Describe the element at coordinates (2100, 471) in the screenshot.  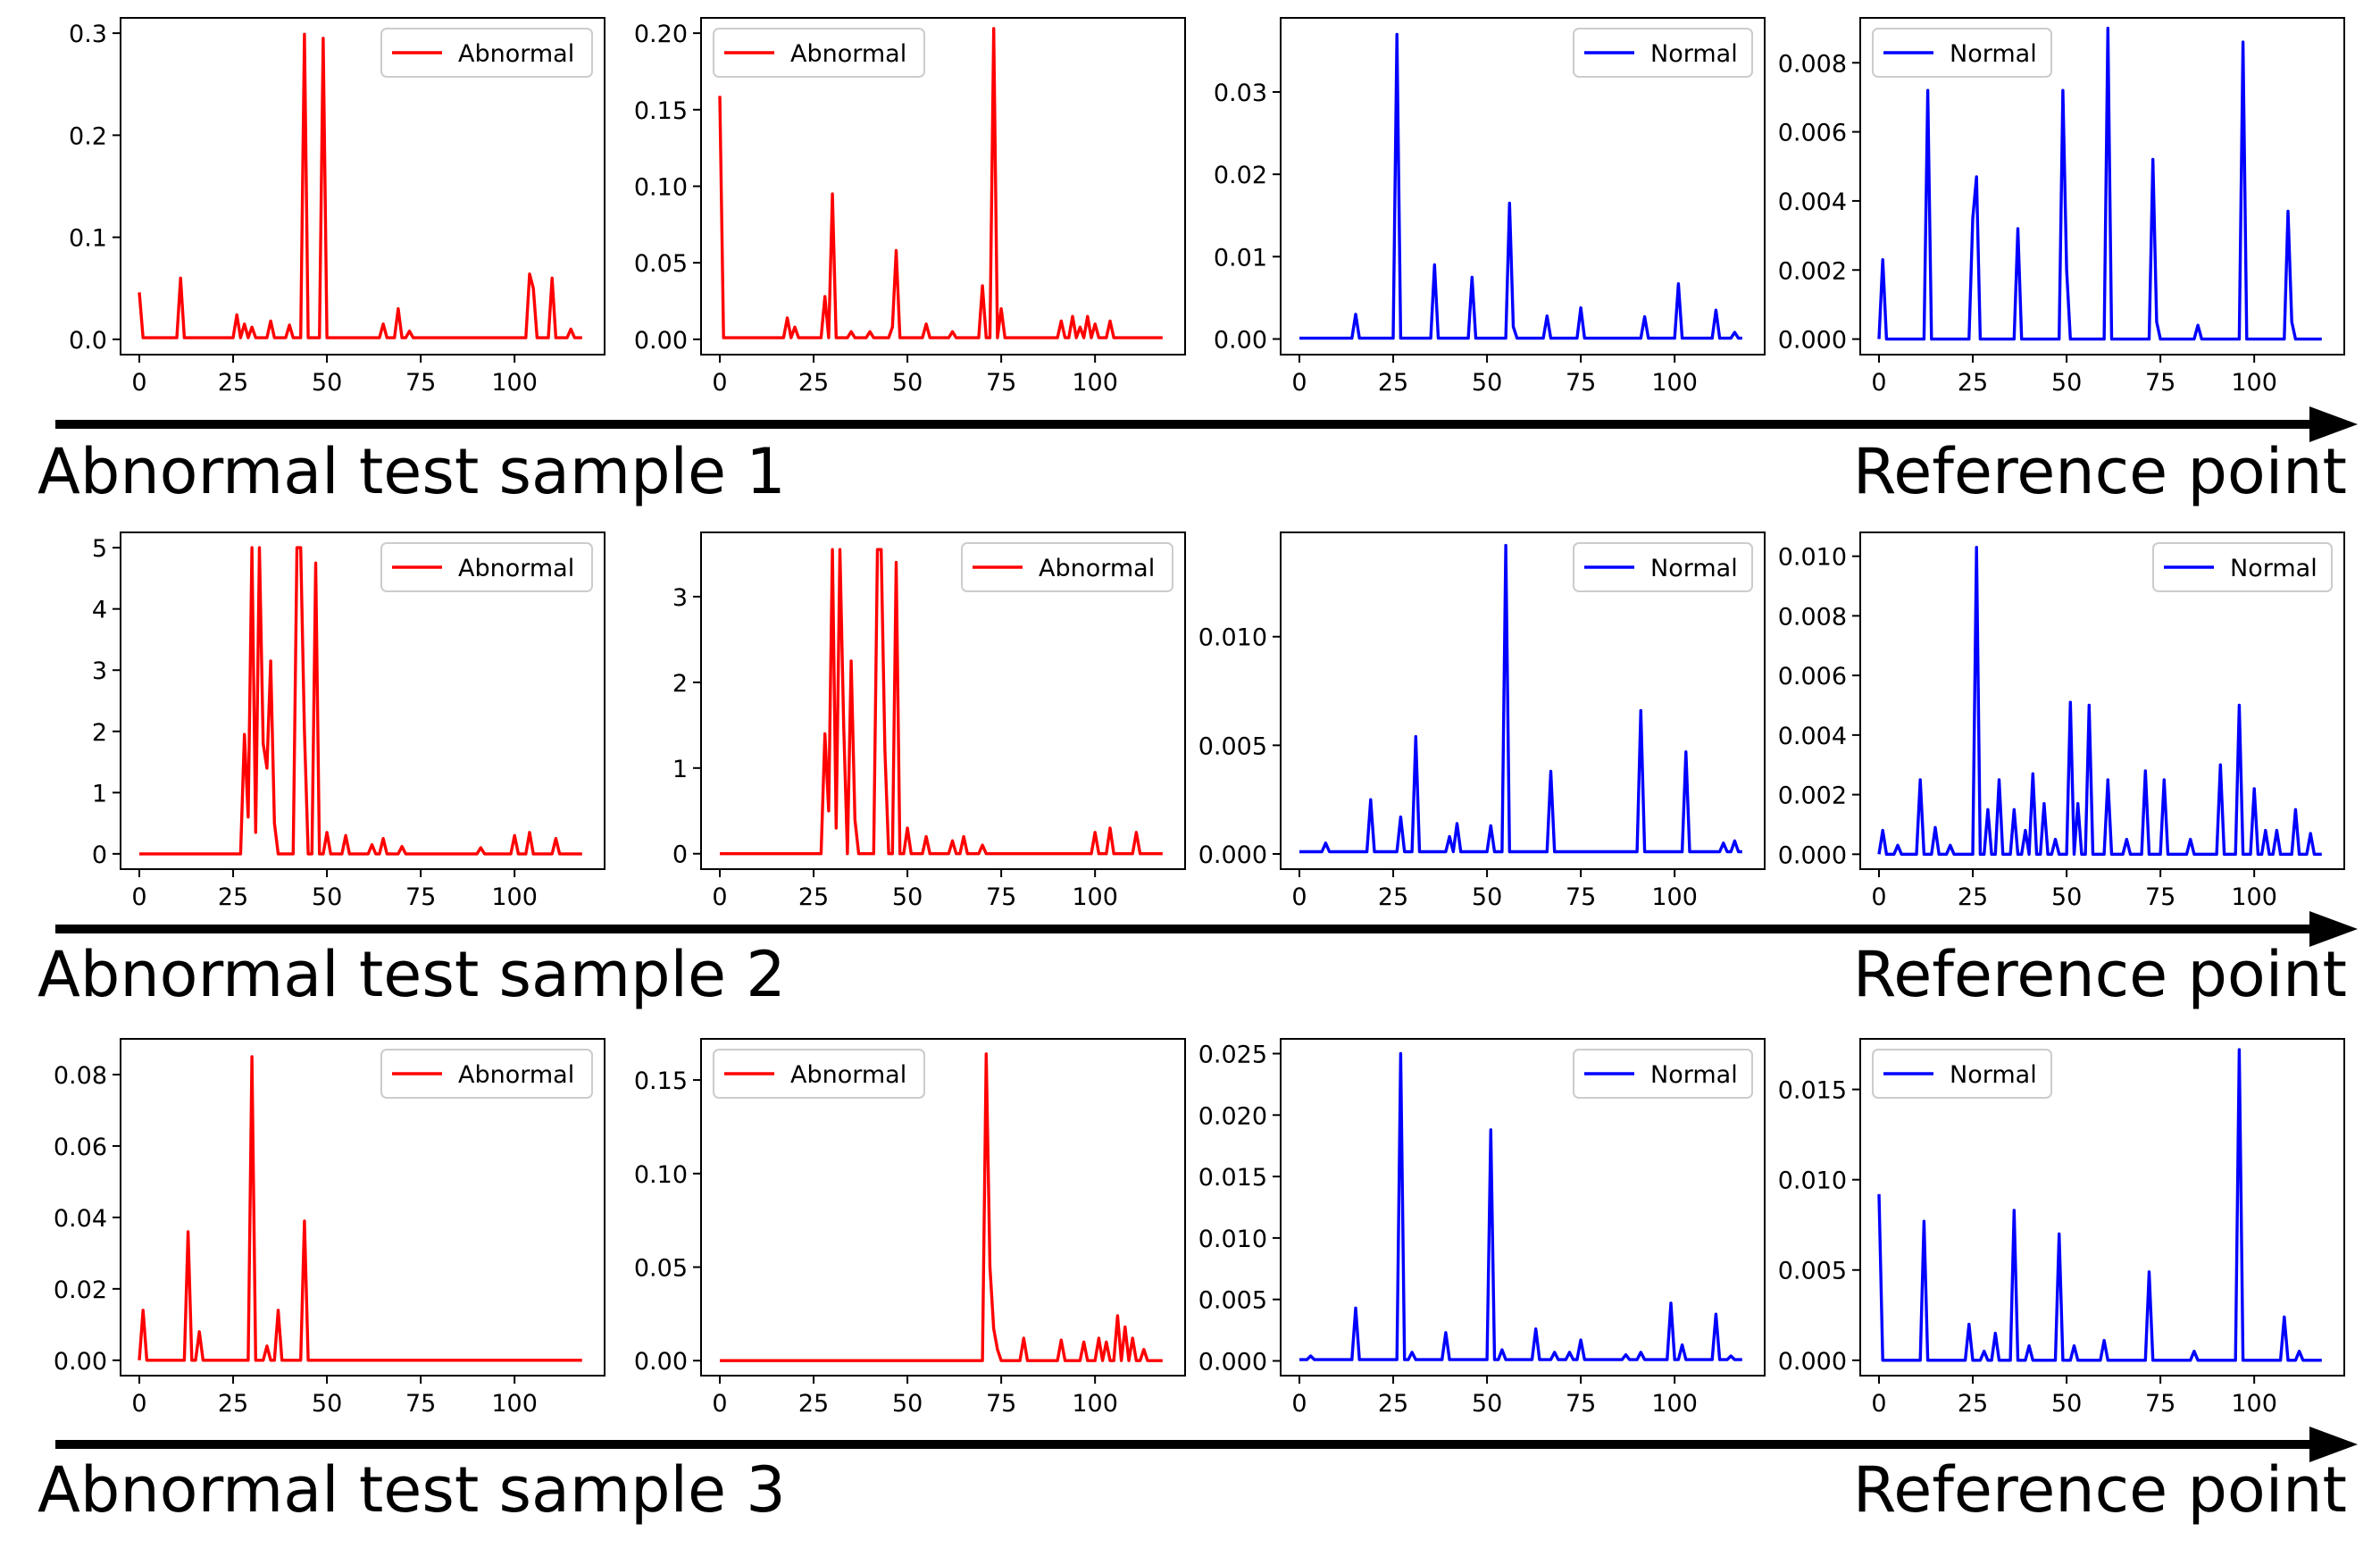
I see `row-1-right-label: Reference point` at that location.